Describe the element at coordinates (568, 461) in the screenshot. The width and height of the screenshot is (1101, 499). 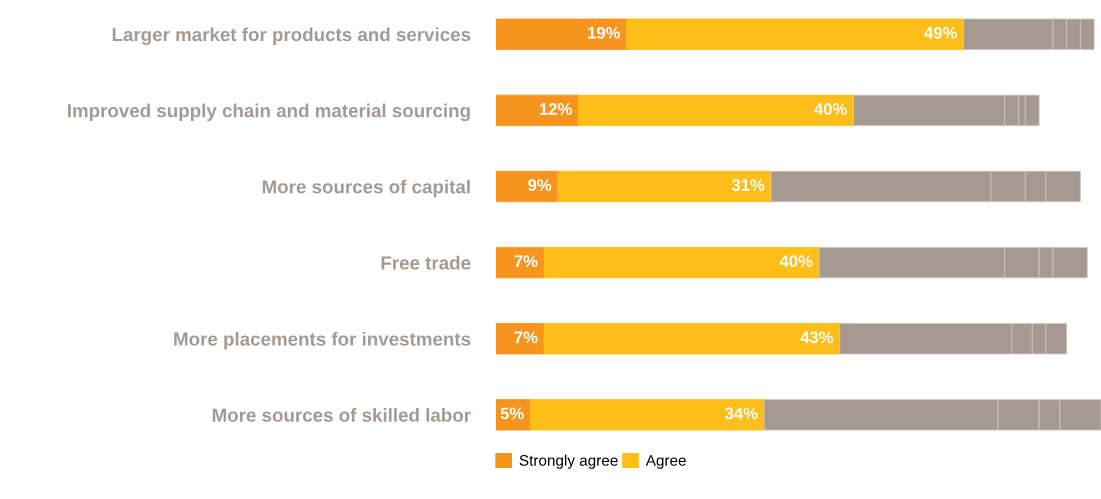
I see `legend-label: Strongly agree` at that location.